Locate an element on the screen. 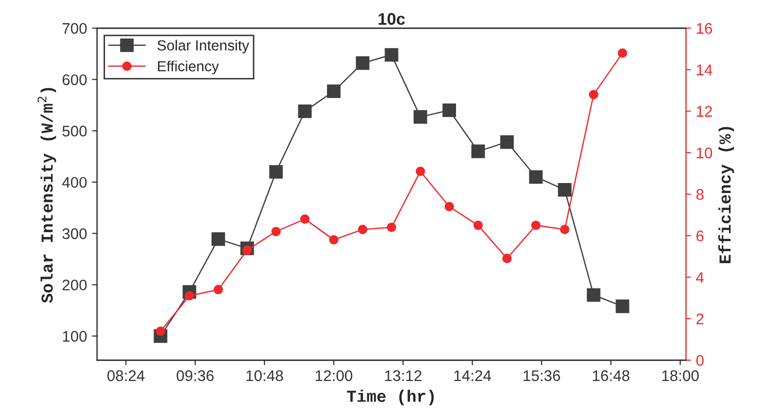 The width and height of the screenshot is (758, 414). y-tick-label: 400 is located at coordinates (74, 182).